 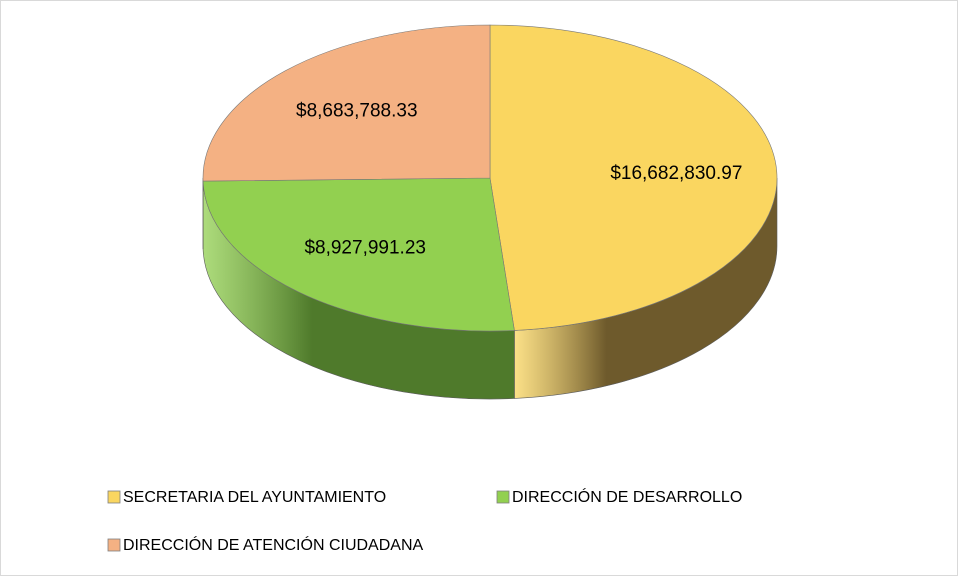 I want to click on legend-label: DIRECCIÓN DE ATENCIÓN CIUDADANA, so click(x=273, y=544).